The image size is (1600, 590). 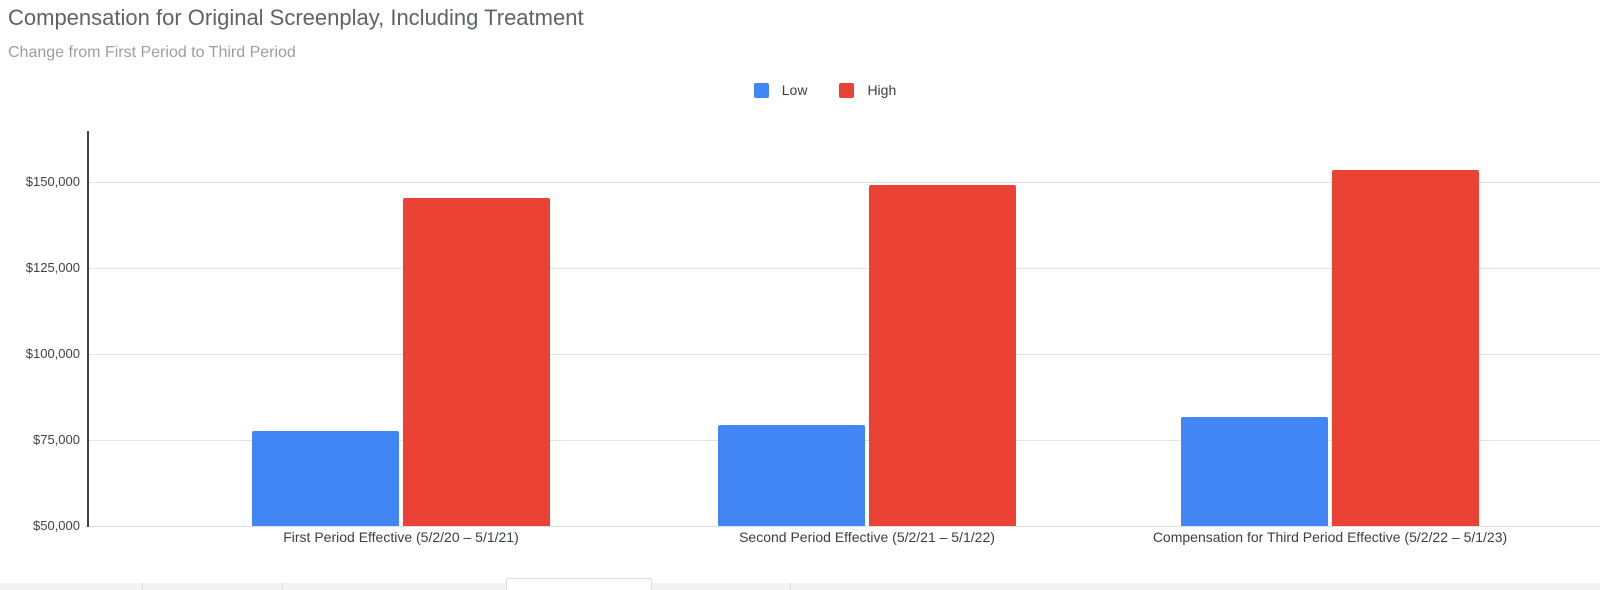 What do you see at coordinates (52, 181) in the screenshot?
I see `y-axis-tick-label: $150,000` at bounding box center [52, 181].